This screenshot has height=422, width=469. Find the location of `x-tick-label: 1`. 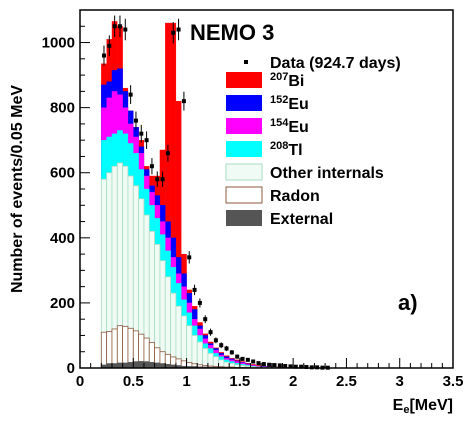

x-tick-label: 1 is located at coordinates (186, 381).